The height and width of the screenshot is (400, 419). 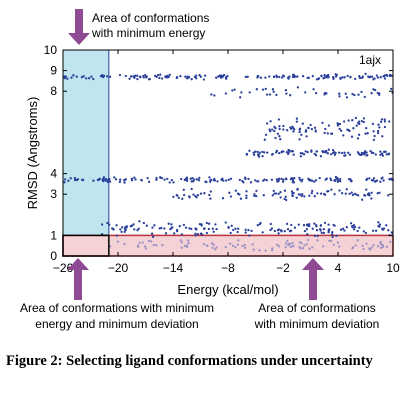 I want to click on top-annotation-line2: with minimum energy, so click(x=148, y=33).